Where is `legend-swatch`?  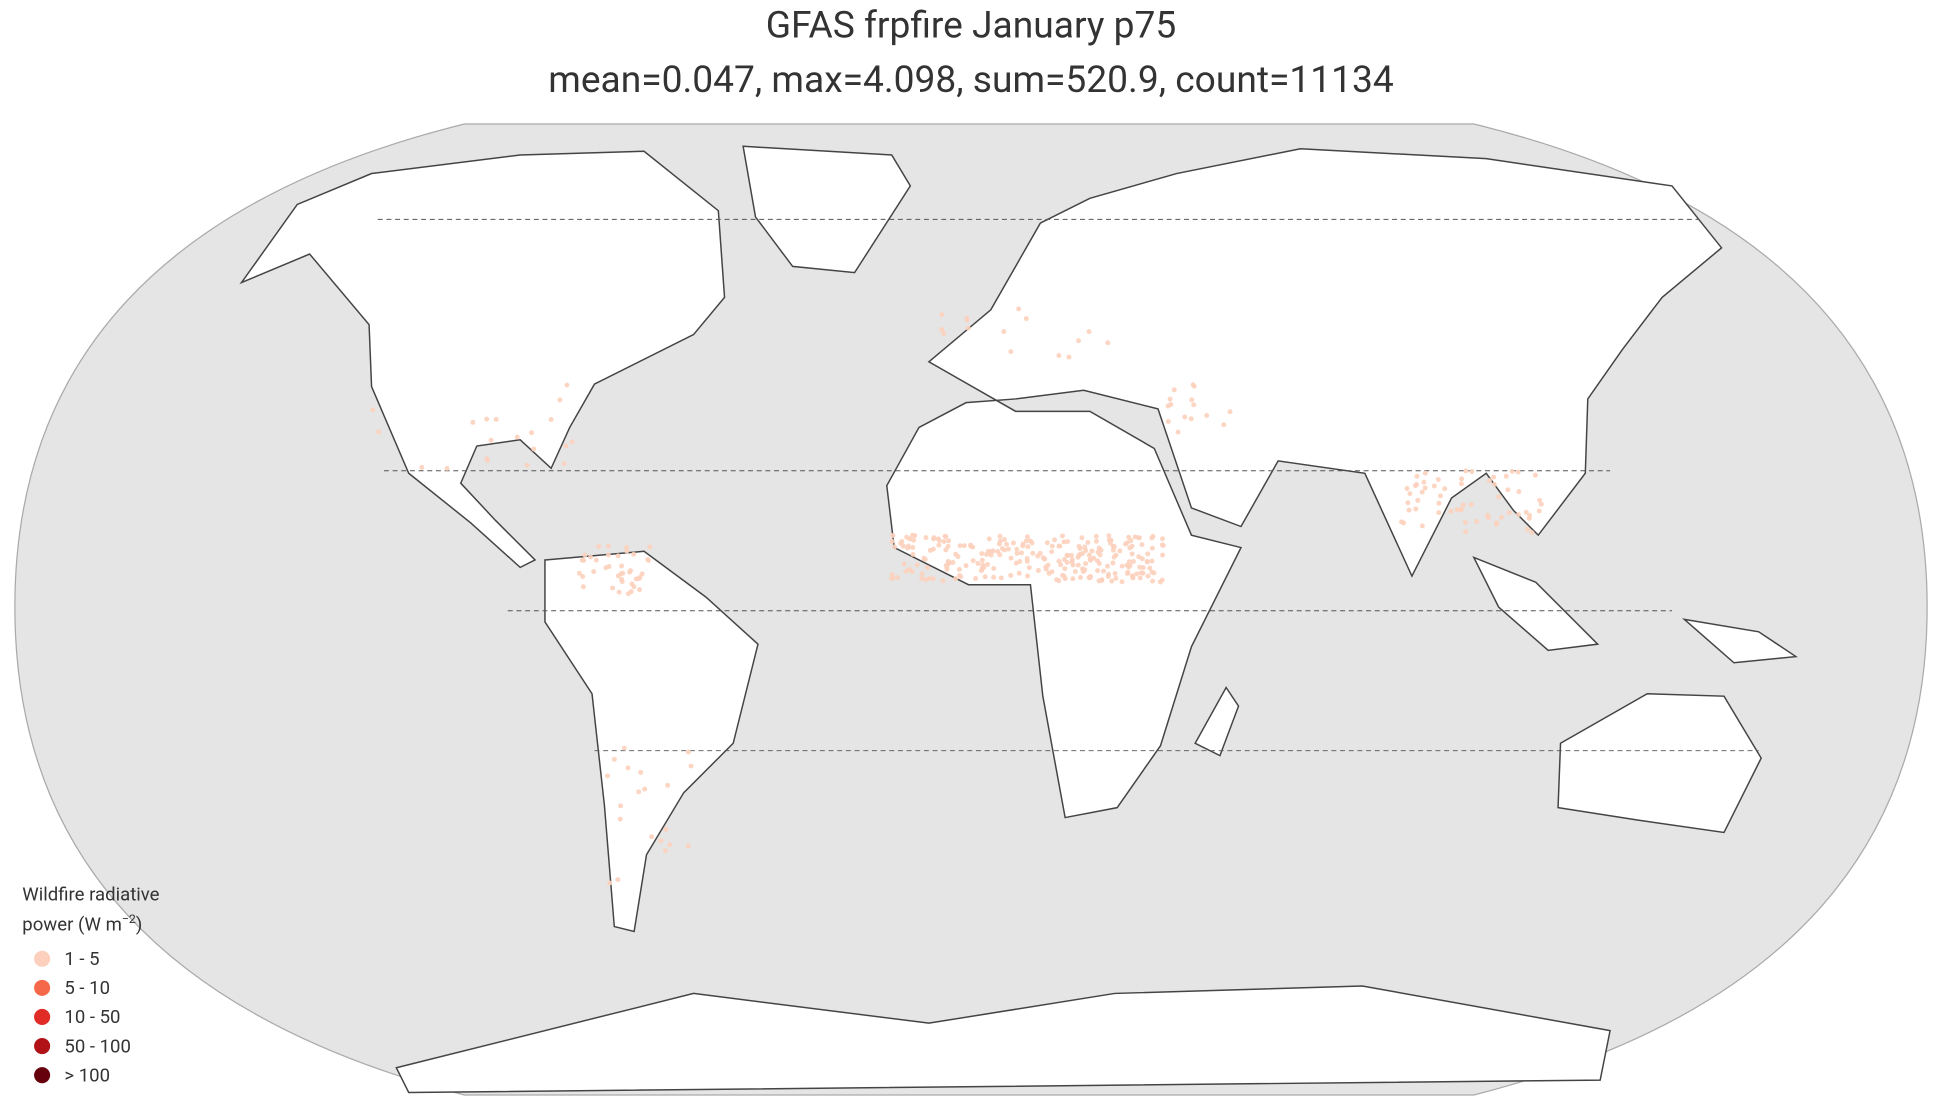
legend-swatch is located at coordinates (42, 1075).